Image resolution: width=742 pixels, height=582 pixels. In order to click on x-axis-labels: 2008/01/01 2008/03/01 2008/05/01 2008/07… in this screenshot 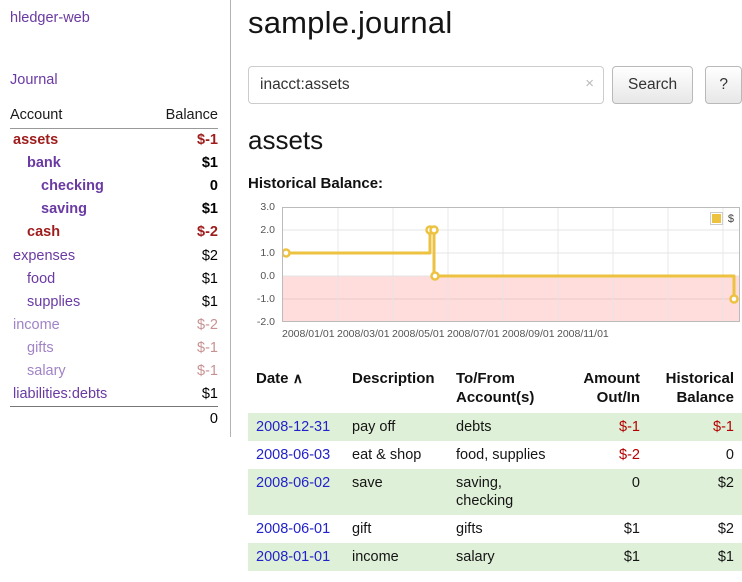, I will do `click(512, 335)`.